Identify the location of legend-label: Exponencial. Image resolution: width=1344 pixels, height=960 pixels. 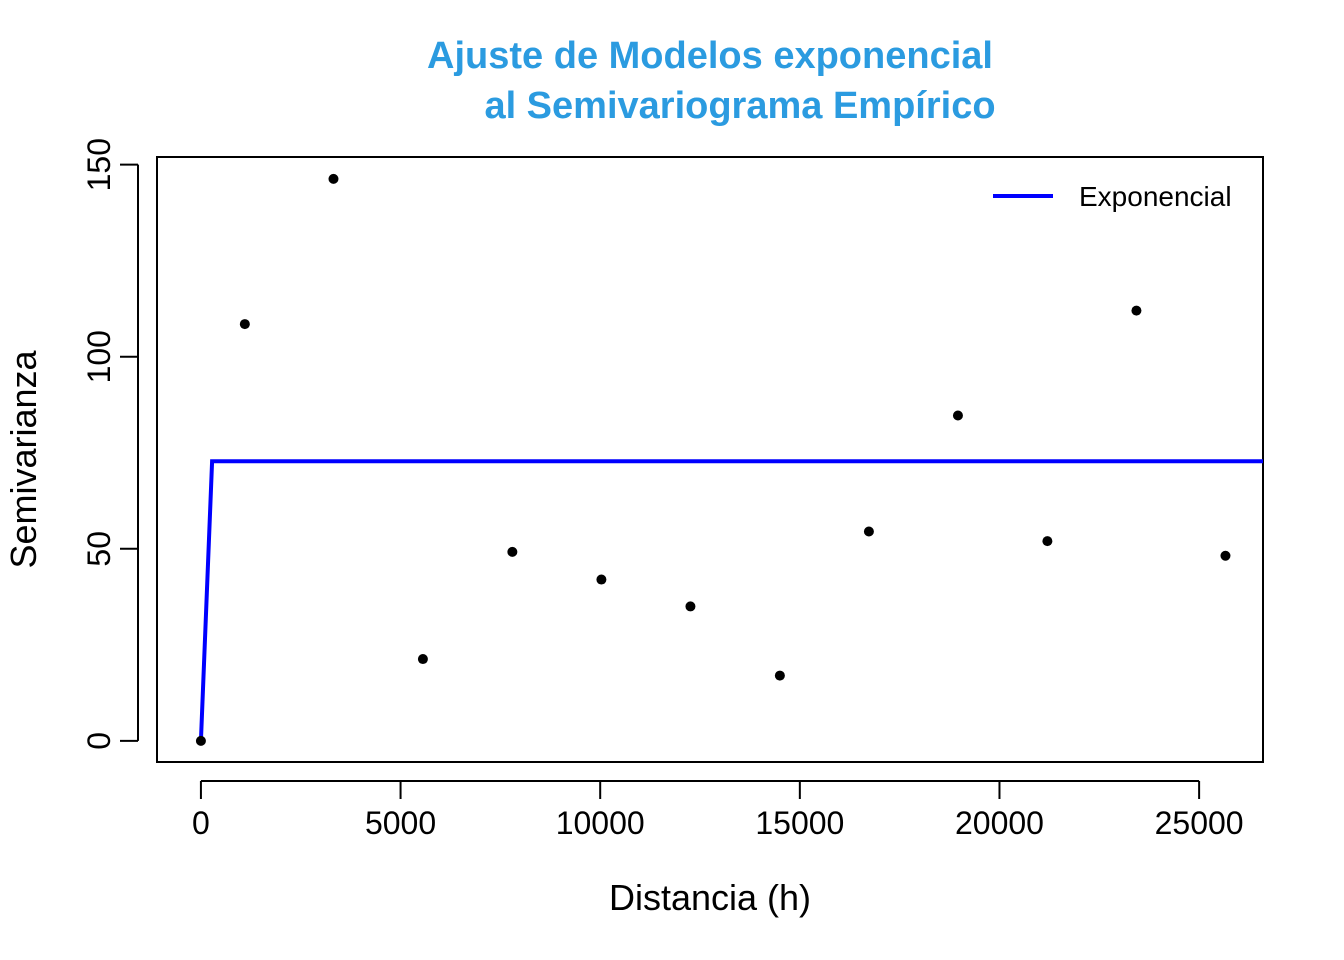
(1155, 196).